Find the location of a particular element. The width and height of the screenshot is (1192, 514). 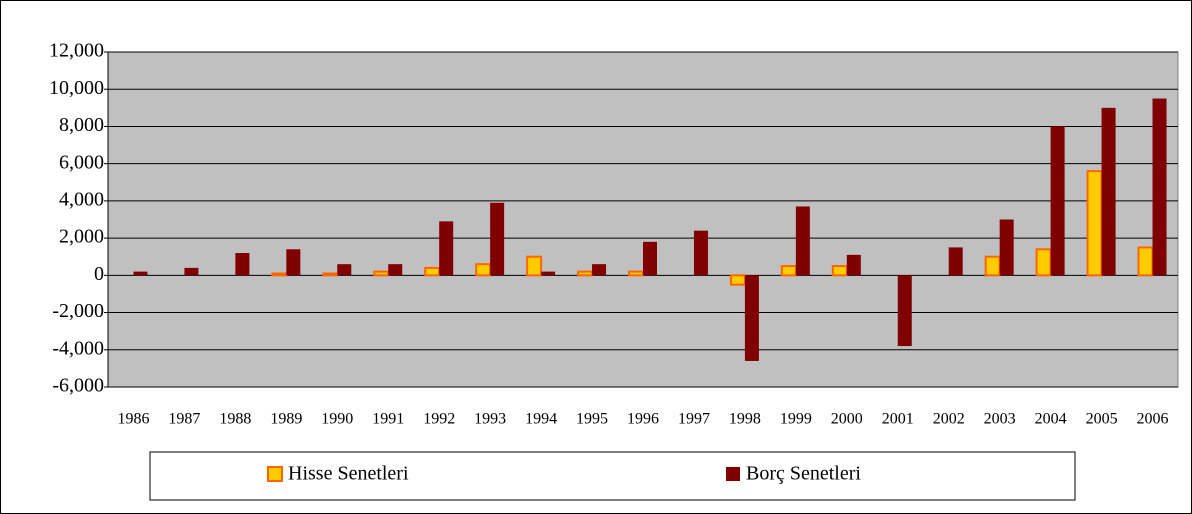

legend-label: Hisse Senetleri is located at coordinates (348, 474).